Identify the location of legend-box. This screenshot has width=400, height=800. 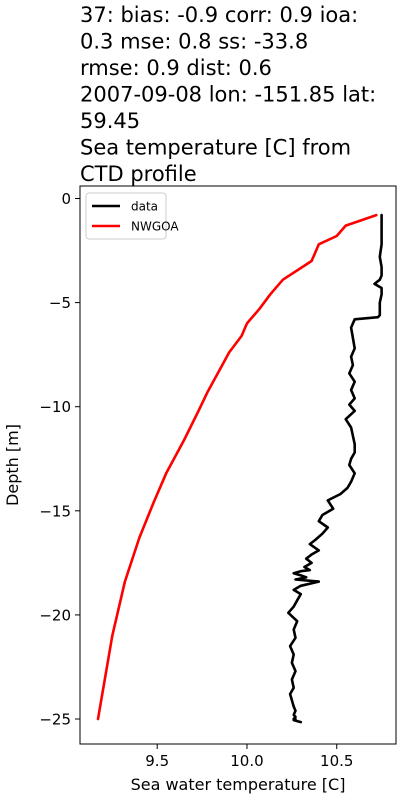
(126, 216).